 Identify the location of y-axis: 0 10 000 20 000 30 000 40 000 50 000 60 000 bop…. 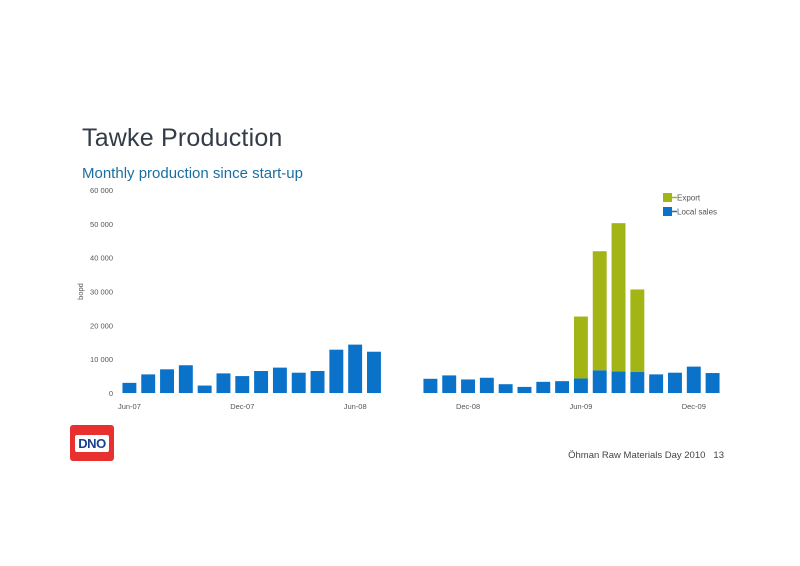
(94, 292).